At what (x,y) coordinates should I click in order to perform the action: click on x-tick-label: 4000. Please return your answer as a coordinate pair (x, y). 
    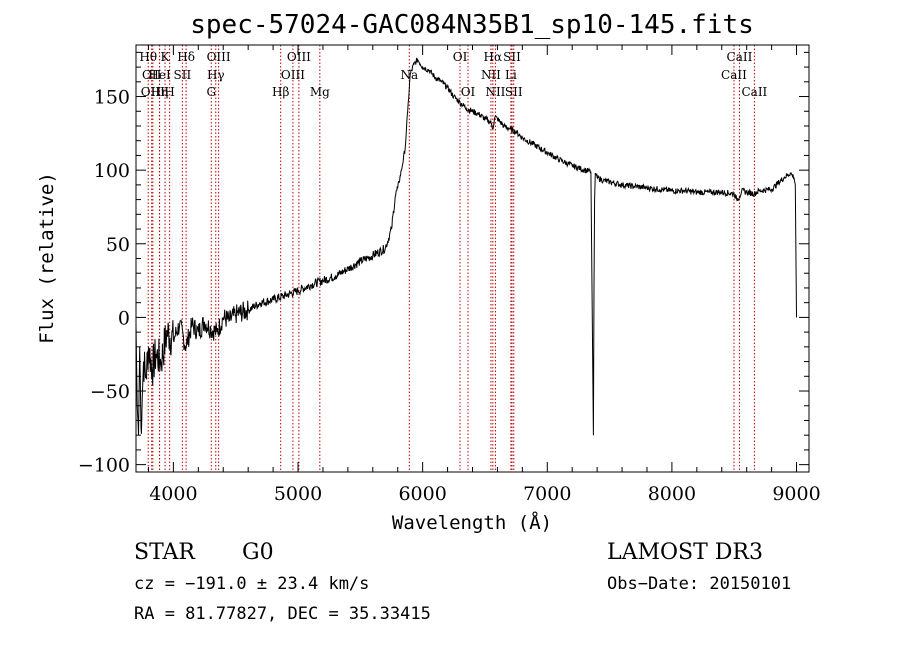
    Looking at the image, I should click on (173, 494).